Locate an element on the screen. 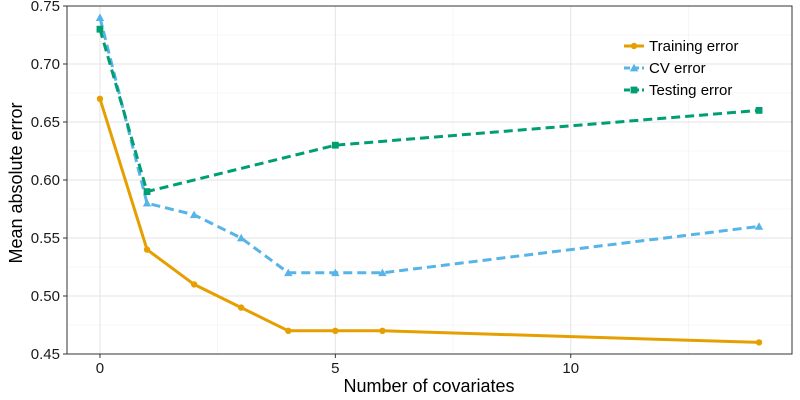  legend-label: CV error is located at coordinates (677, 68).